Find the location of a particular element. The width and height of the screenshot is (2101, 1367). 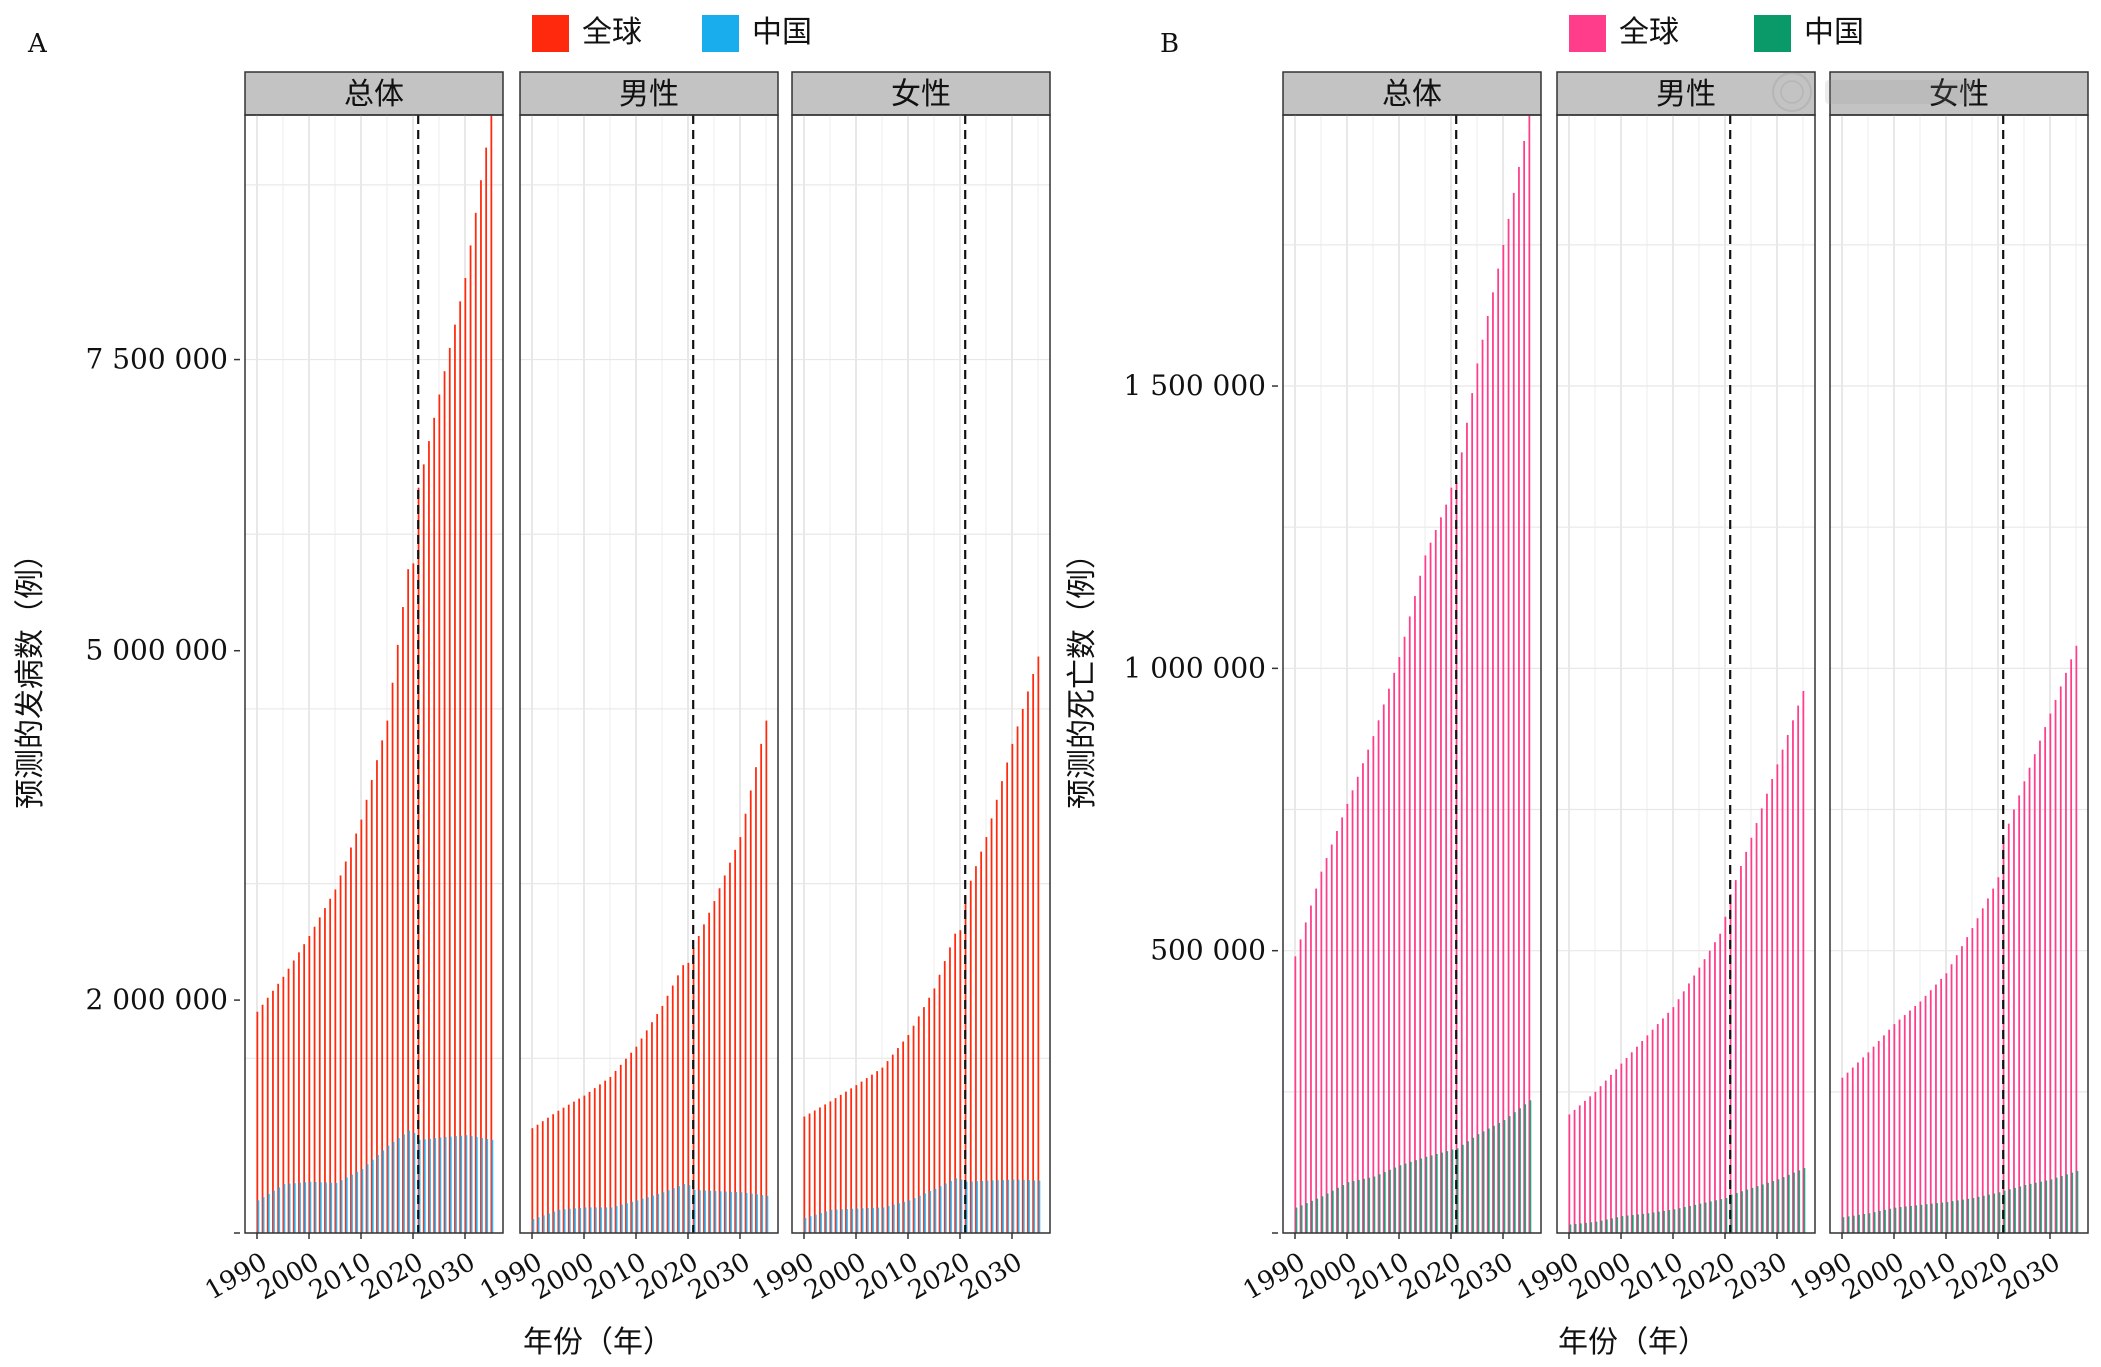

x-axis-label: 年份（年） is located at coordinates (1633, 1342).